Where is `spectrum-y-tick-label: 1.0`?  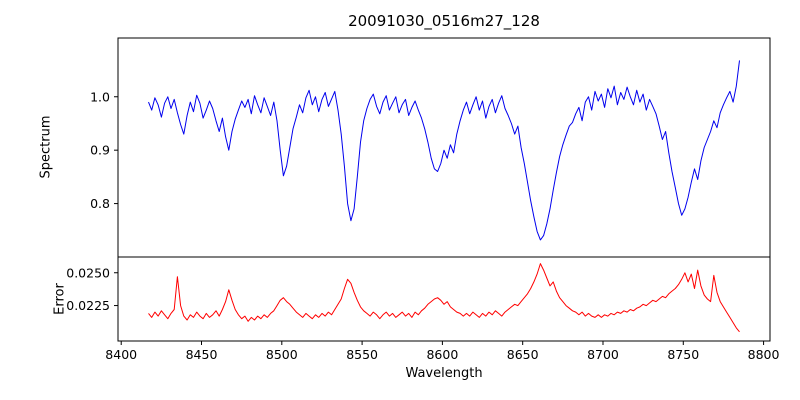
spectrum-y-tick-label: 1.0 is located at coordinates (100, 96).